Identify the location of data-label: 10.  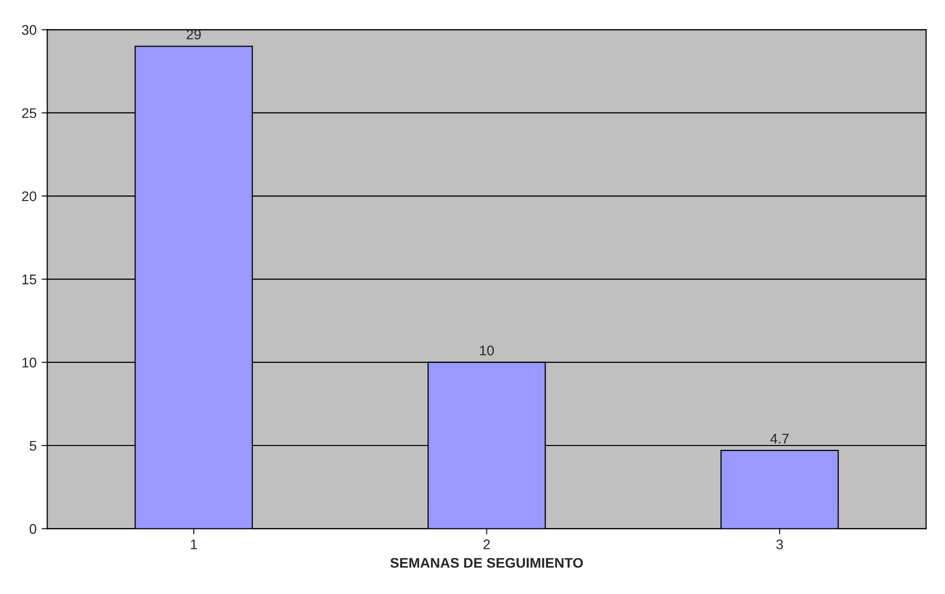
(487, 351).